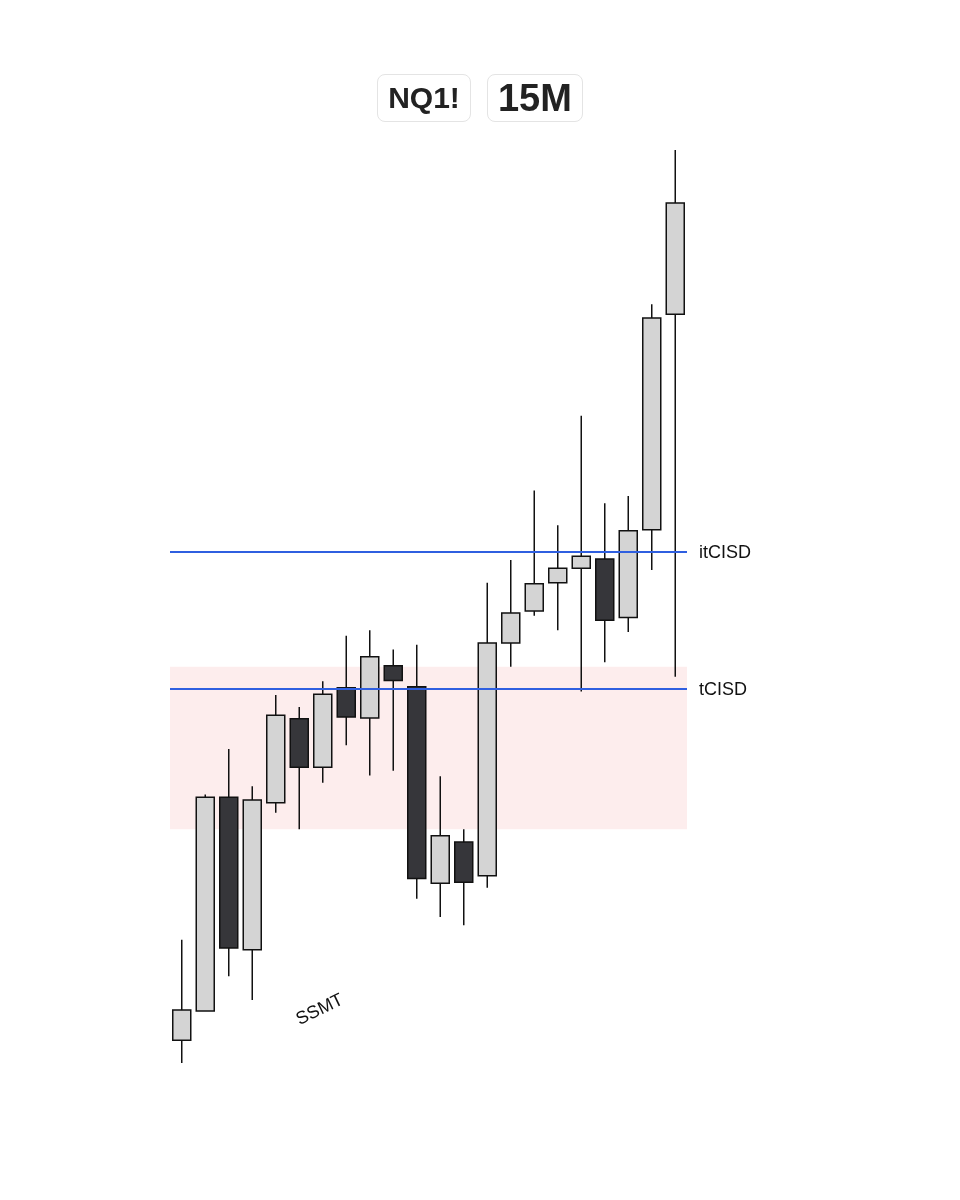 The height and width of the screenshot is (1200, 960). I want to click on chart-title: NQ1!, so click(424, 98).